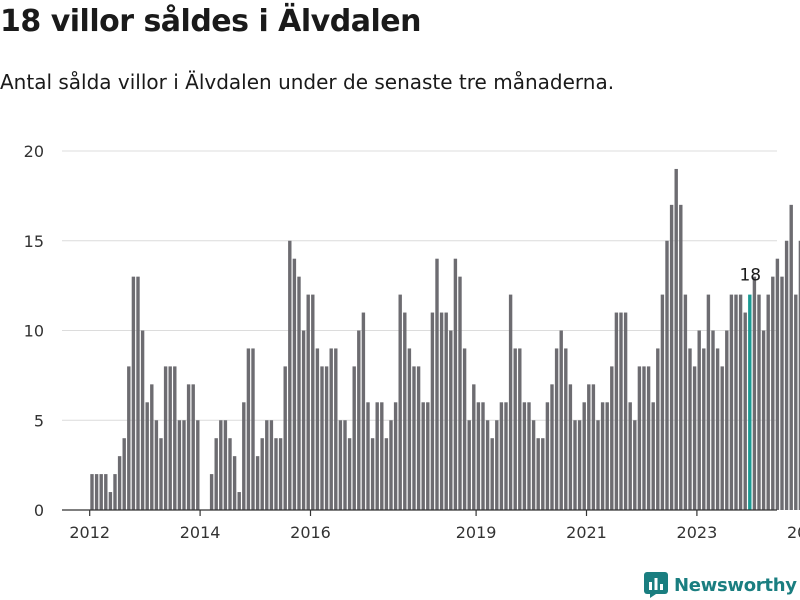 Image resolution: width=800 pixels, height=600 pixels. I want to click on x-axis: 2012 2014 2016 2019 2021 2023 2025, so click(431, 525).